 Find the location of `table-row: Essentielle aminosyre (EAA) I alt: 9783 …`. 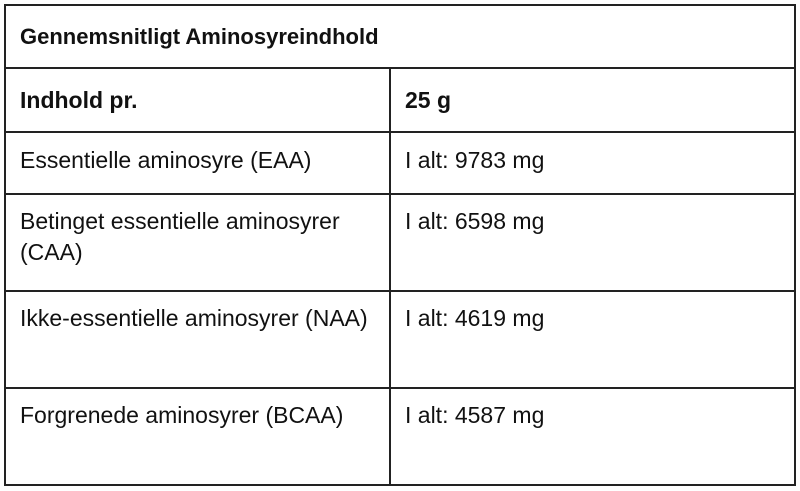

table-row: Essentielle aminosyre (EAA) I alt: 9783 … is located at coordinates (400, 163).